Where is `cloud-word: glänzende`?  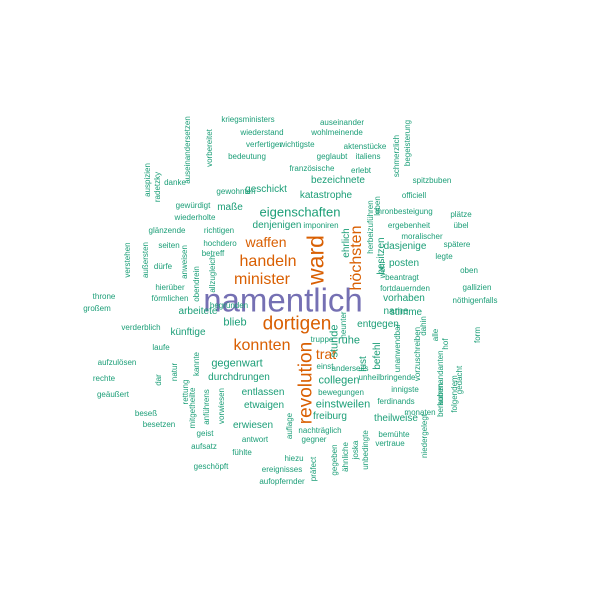 cloud-word: glänzende is located at coordinates (167, 230).